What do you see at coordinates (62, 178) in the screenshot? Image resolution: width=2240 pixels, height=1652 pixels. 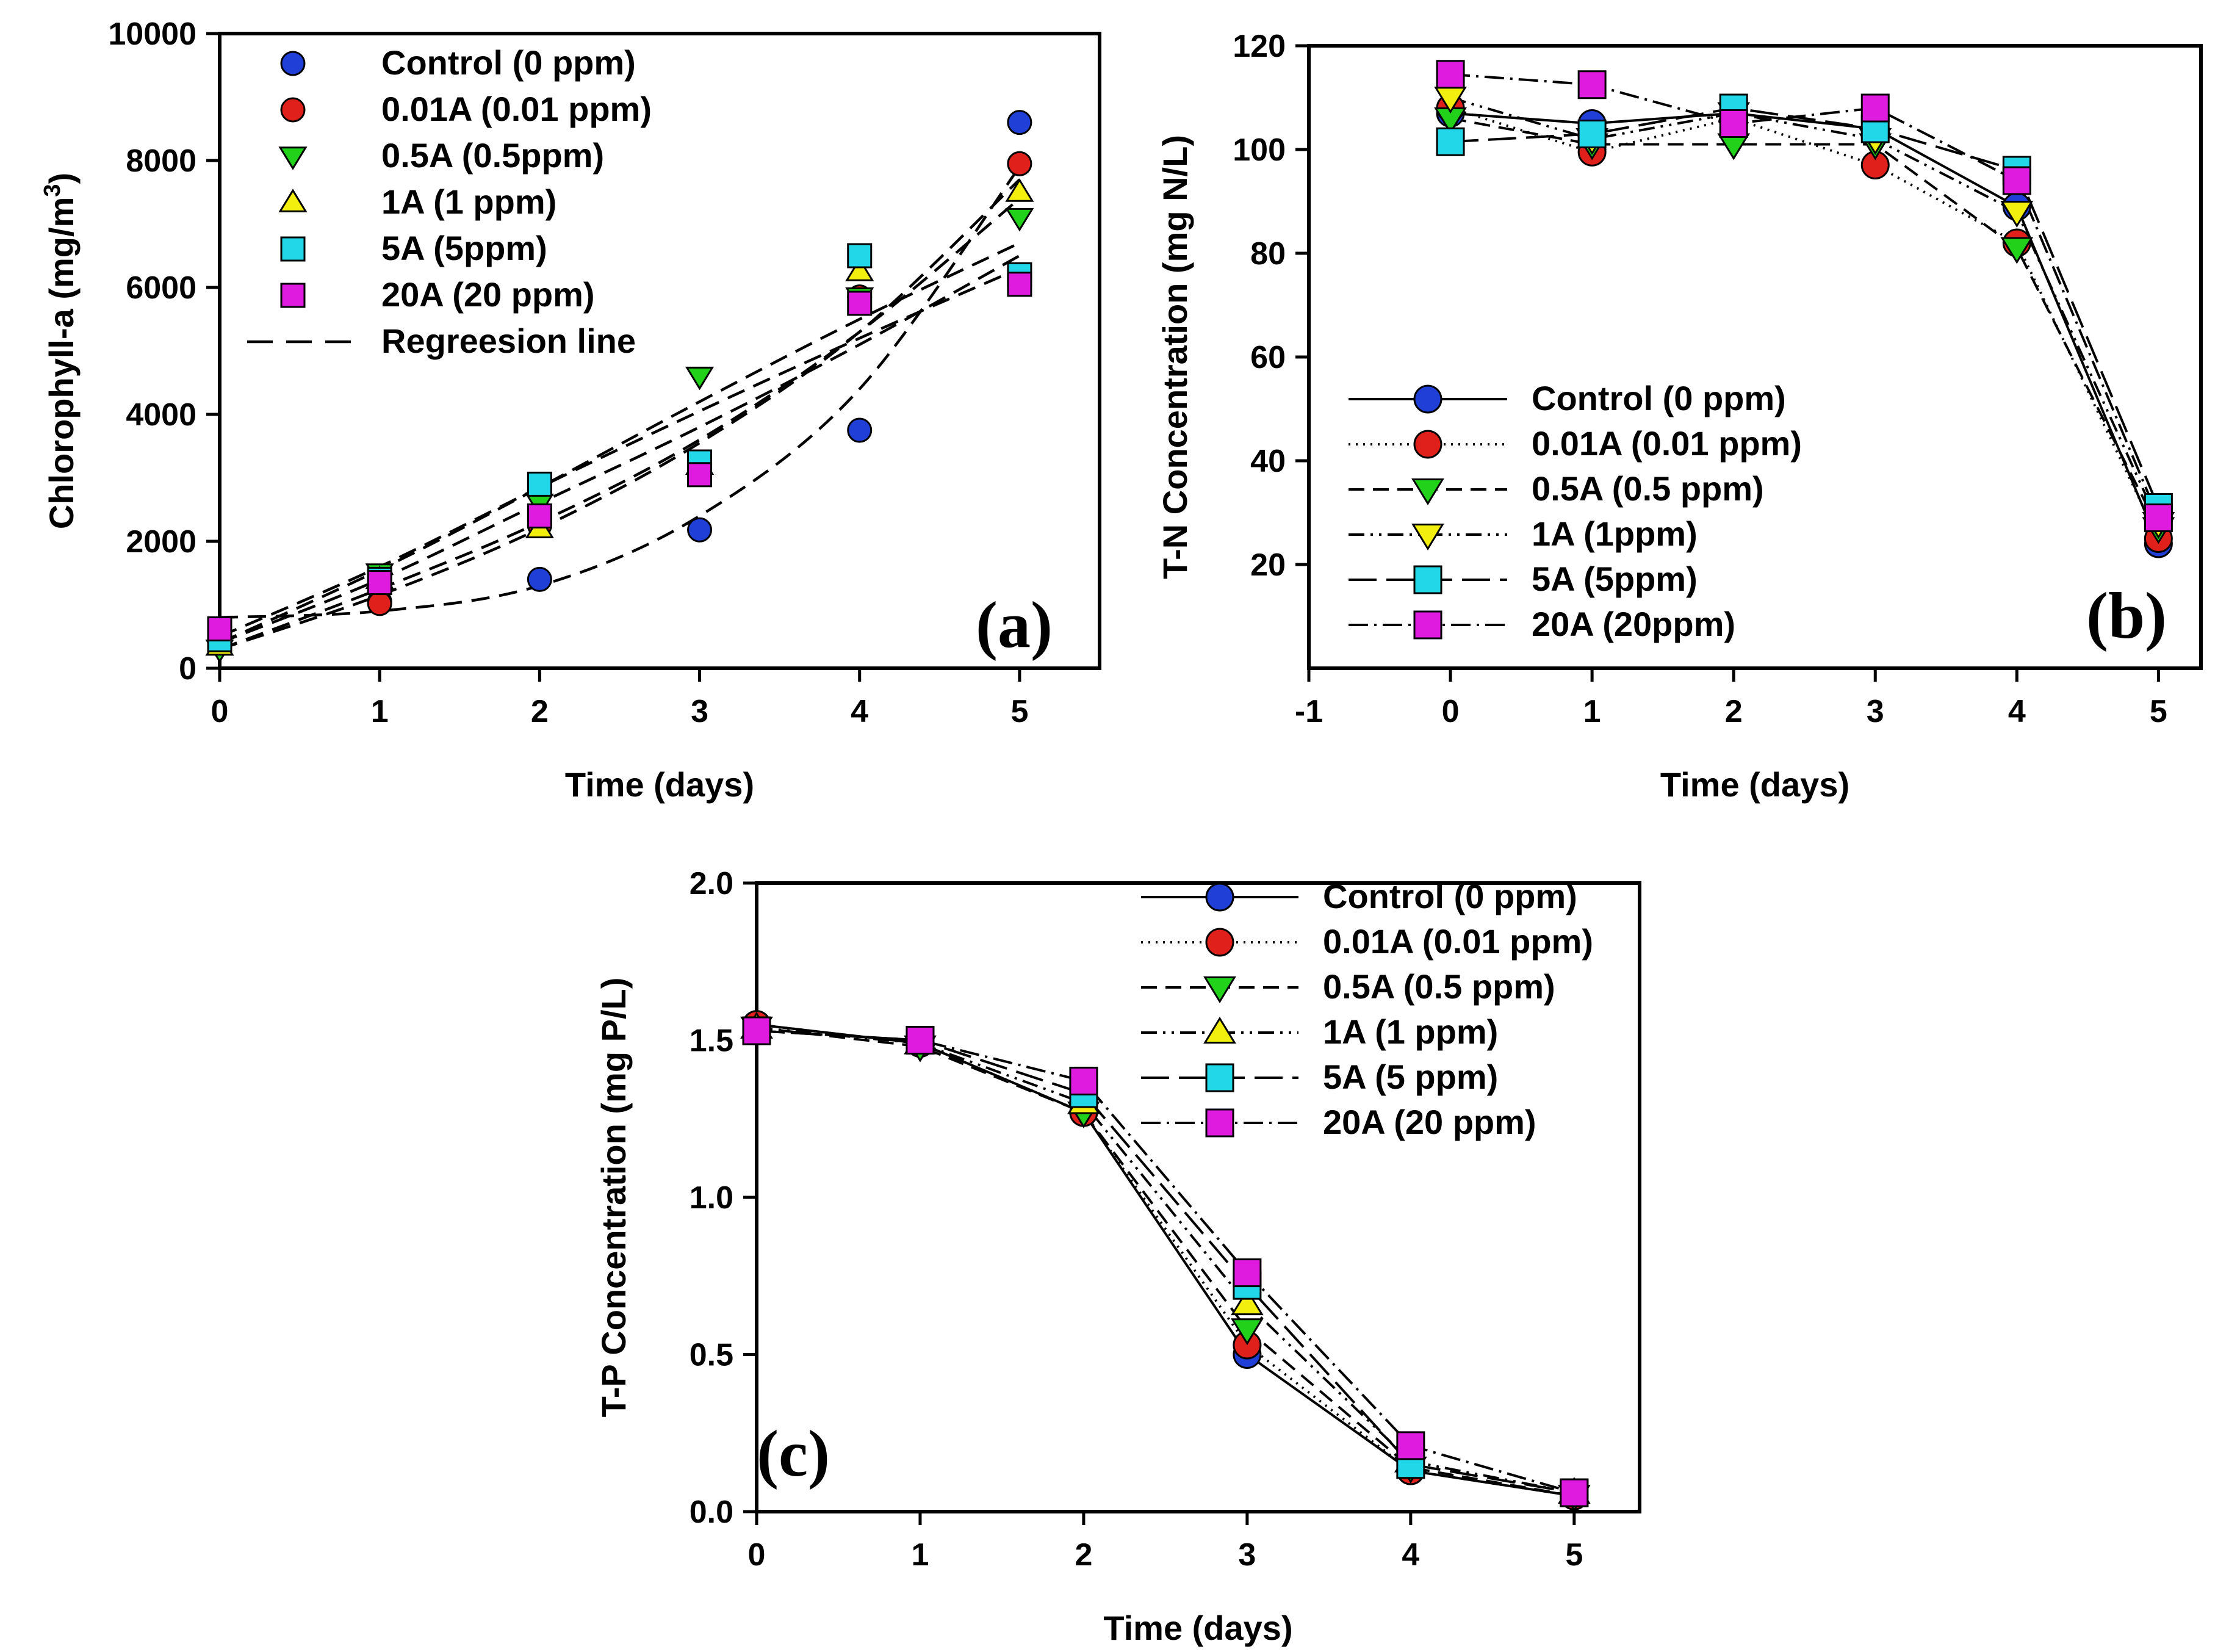 I see `y-axis-label-close: )` at bounding box center [62, 178].